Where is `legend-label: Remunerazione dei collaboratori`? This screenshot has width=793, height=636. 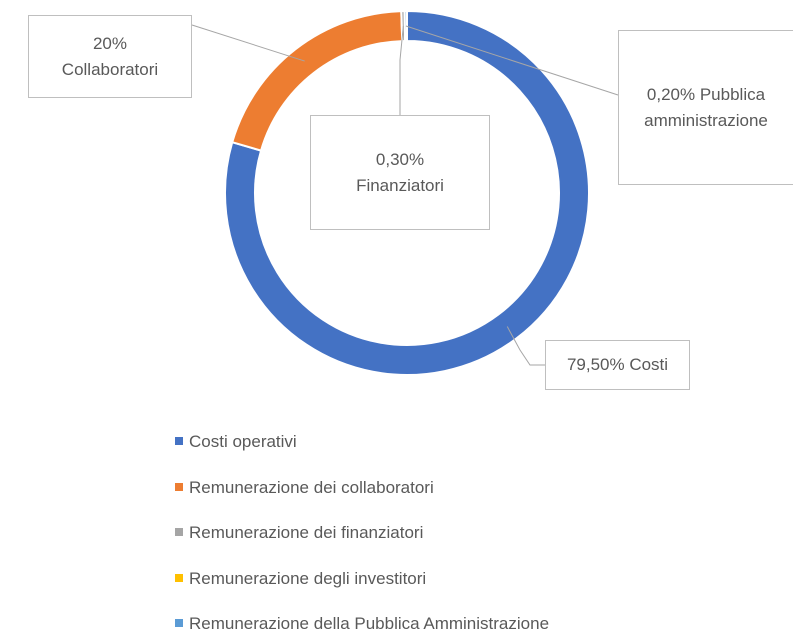 legend-label: Remunerazione dei collaboratori is located at coordinates (311, 487).